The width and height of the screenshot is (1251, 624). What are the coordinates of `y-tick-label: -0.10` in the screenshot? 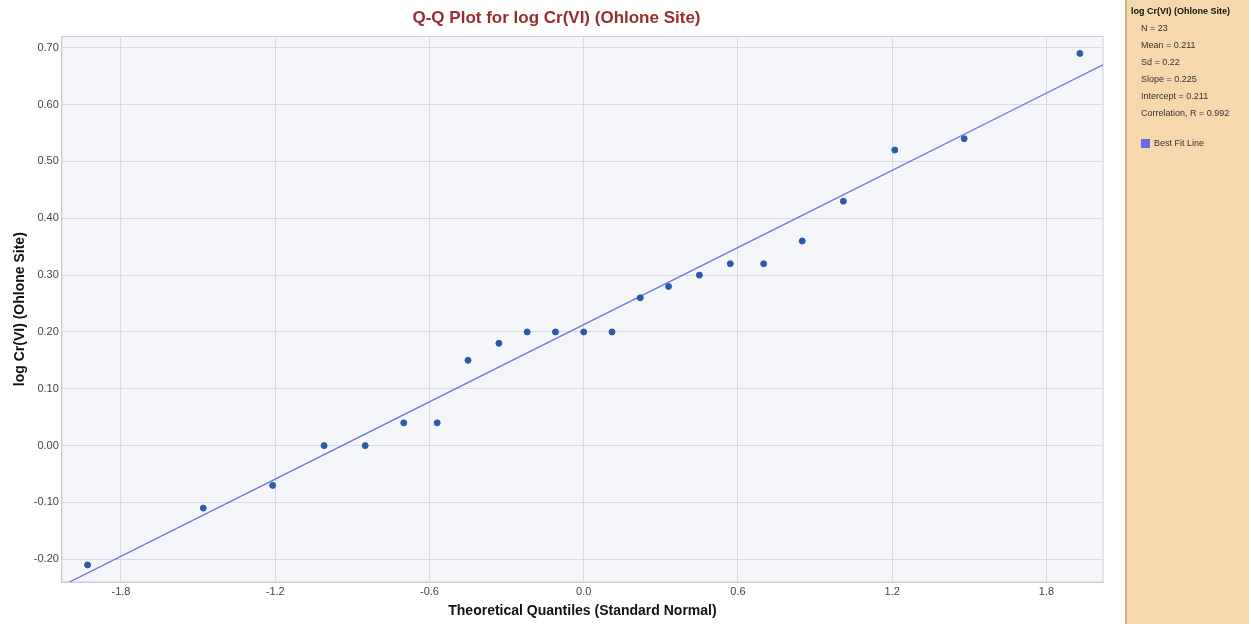 It's located at (46, 501).